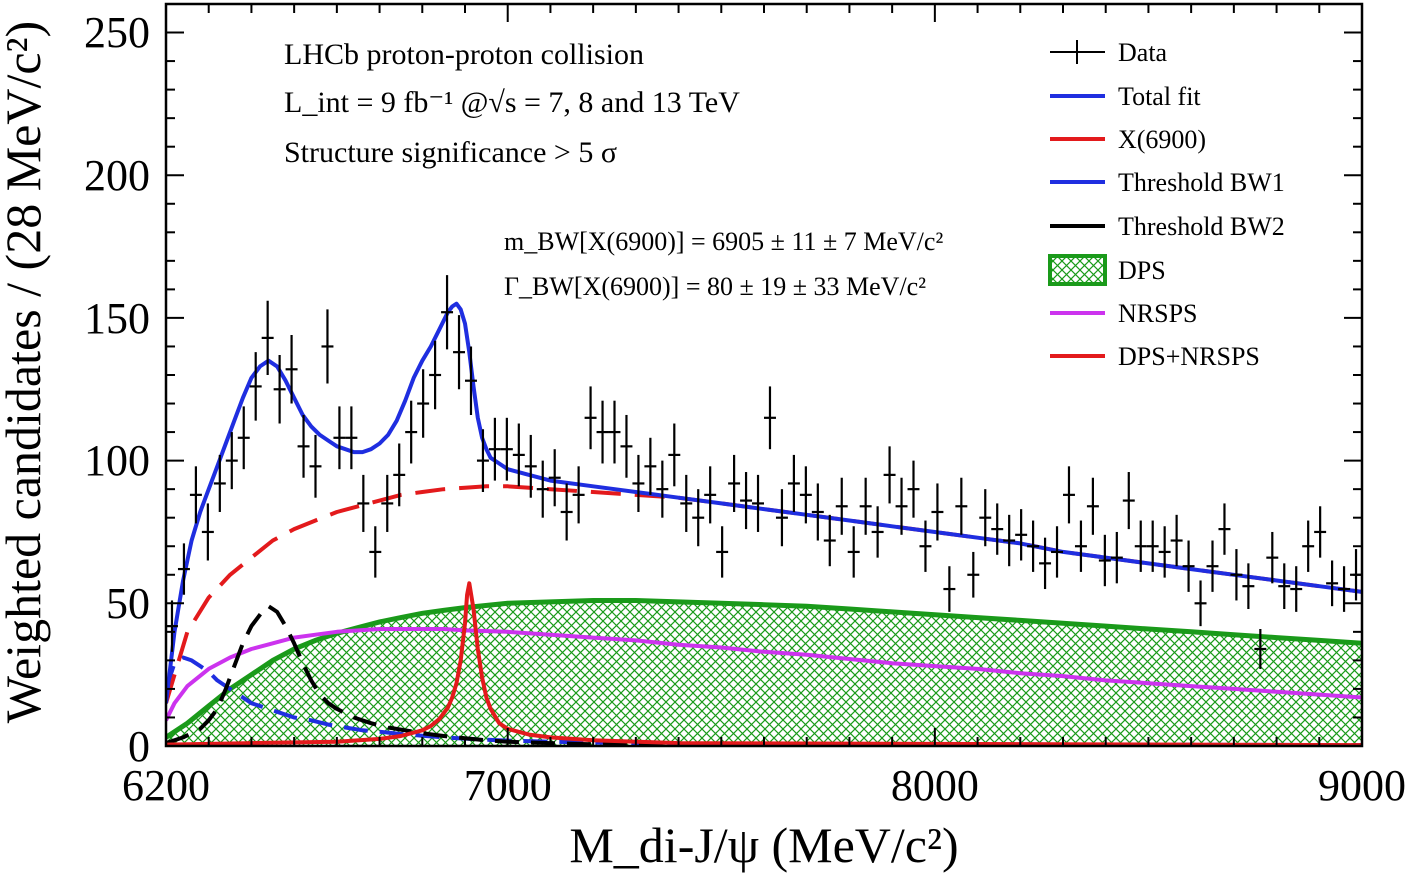 The height and width of the screenshot is (886, 1413). I want to click on legend-item-threshold-bw1: Threshold BW1, so click(1167, 182).